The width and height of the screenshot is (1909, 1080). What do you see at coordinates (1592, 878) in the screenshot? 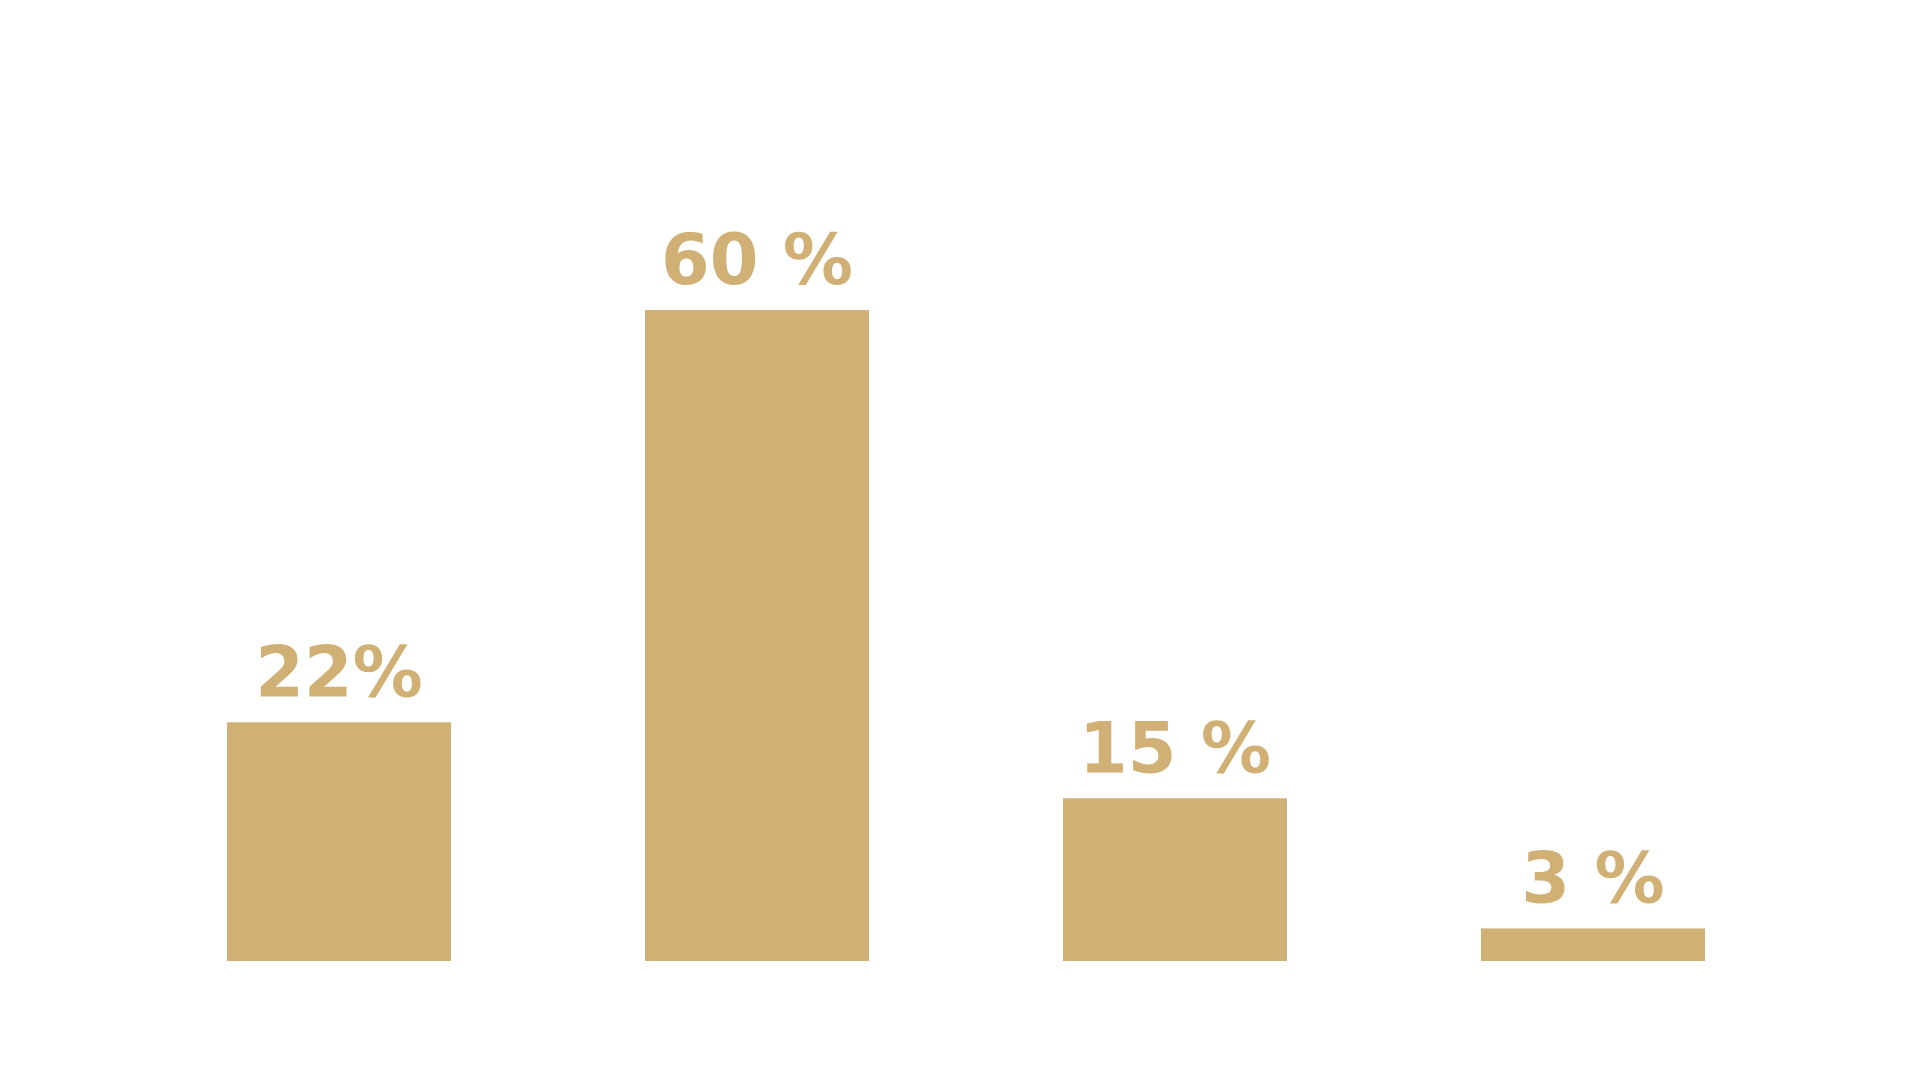
I see `bar-4-value-label: 3 %` at bounding box center [1592, 878].